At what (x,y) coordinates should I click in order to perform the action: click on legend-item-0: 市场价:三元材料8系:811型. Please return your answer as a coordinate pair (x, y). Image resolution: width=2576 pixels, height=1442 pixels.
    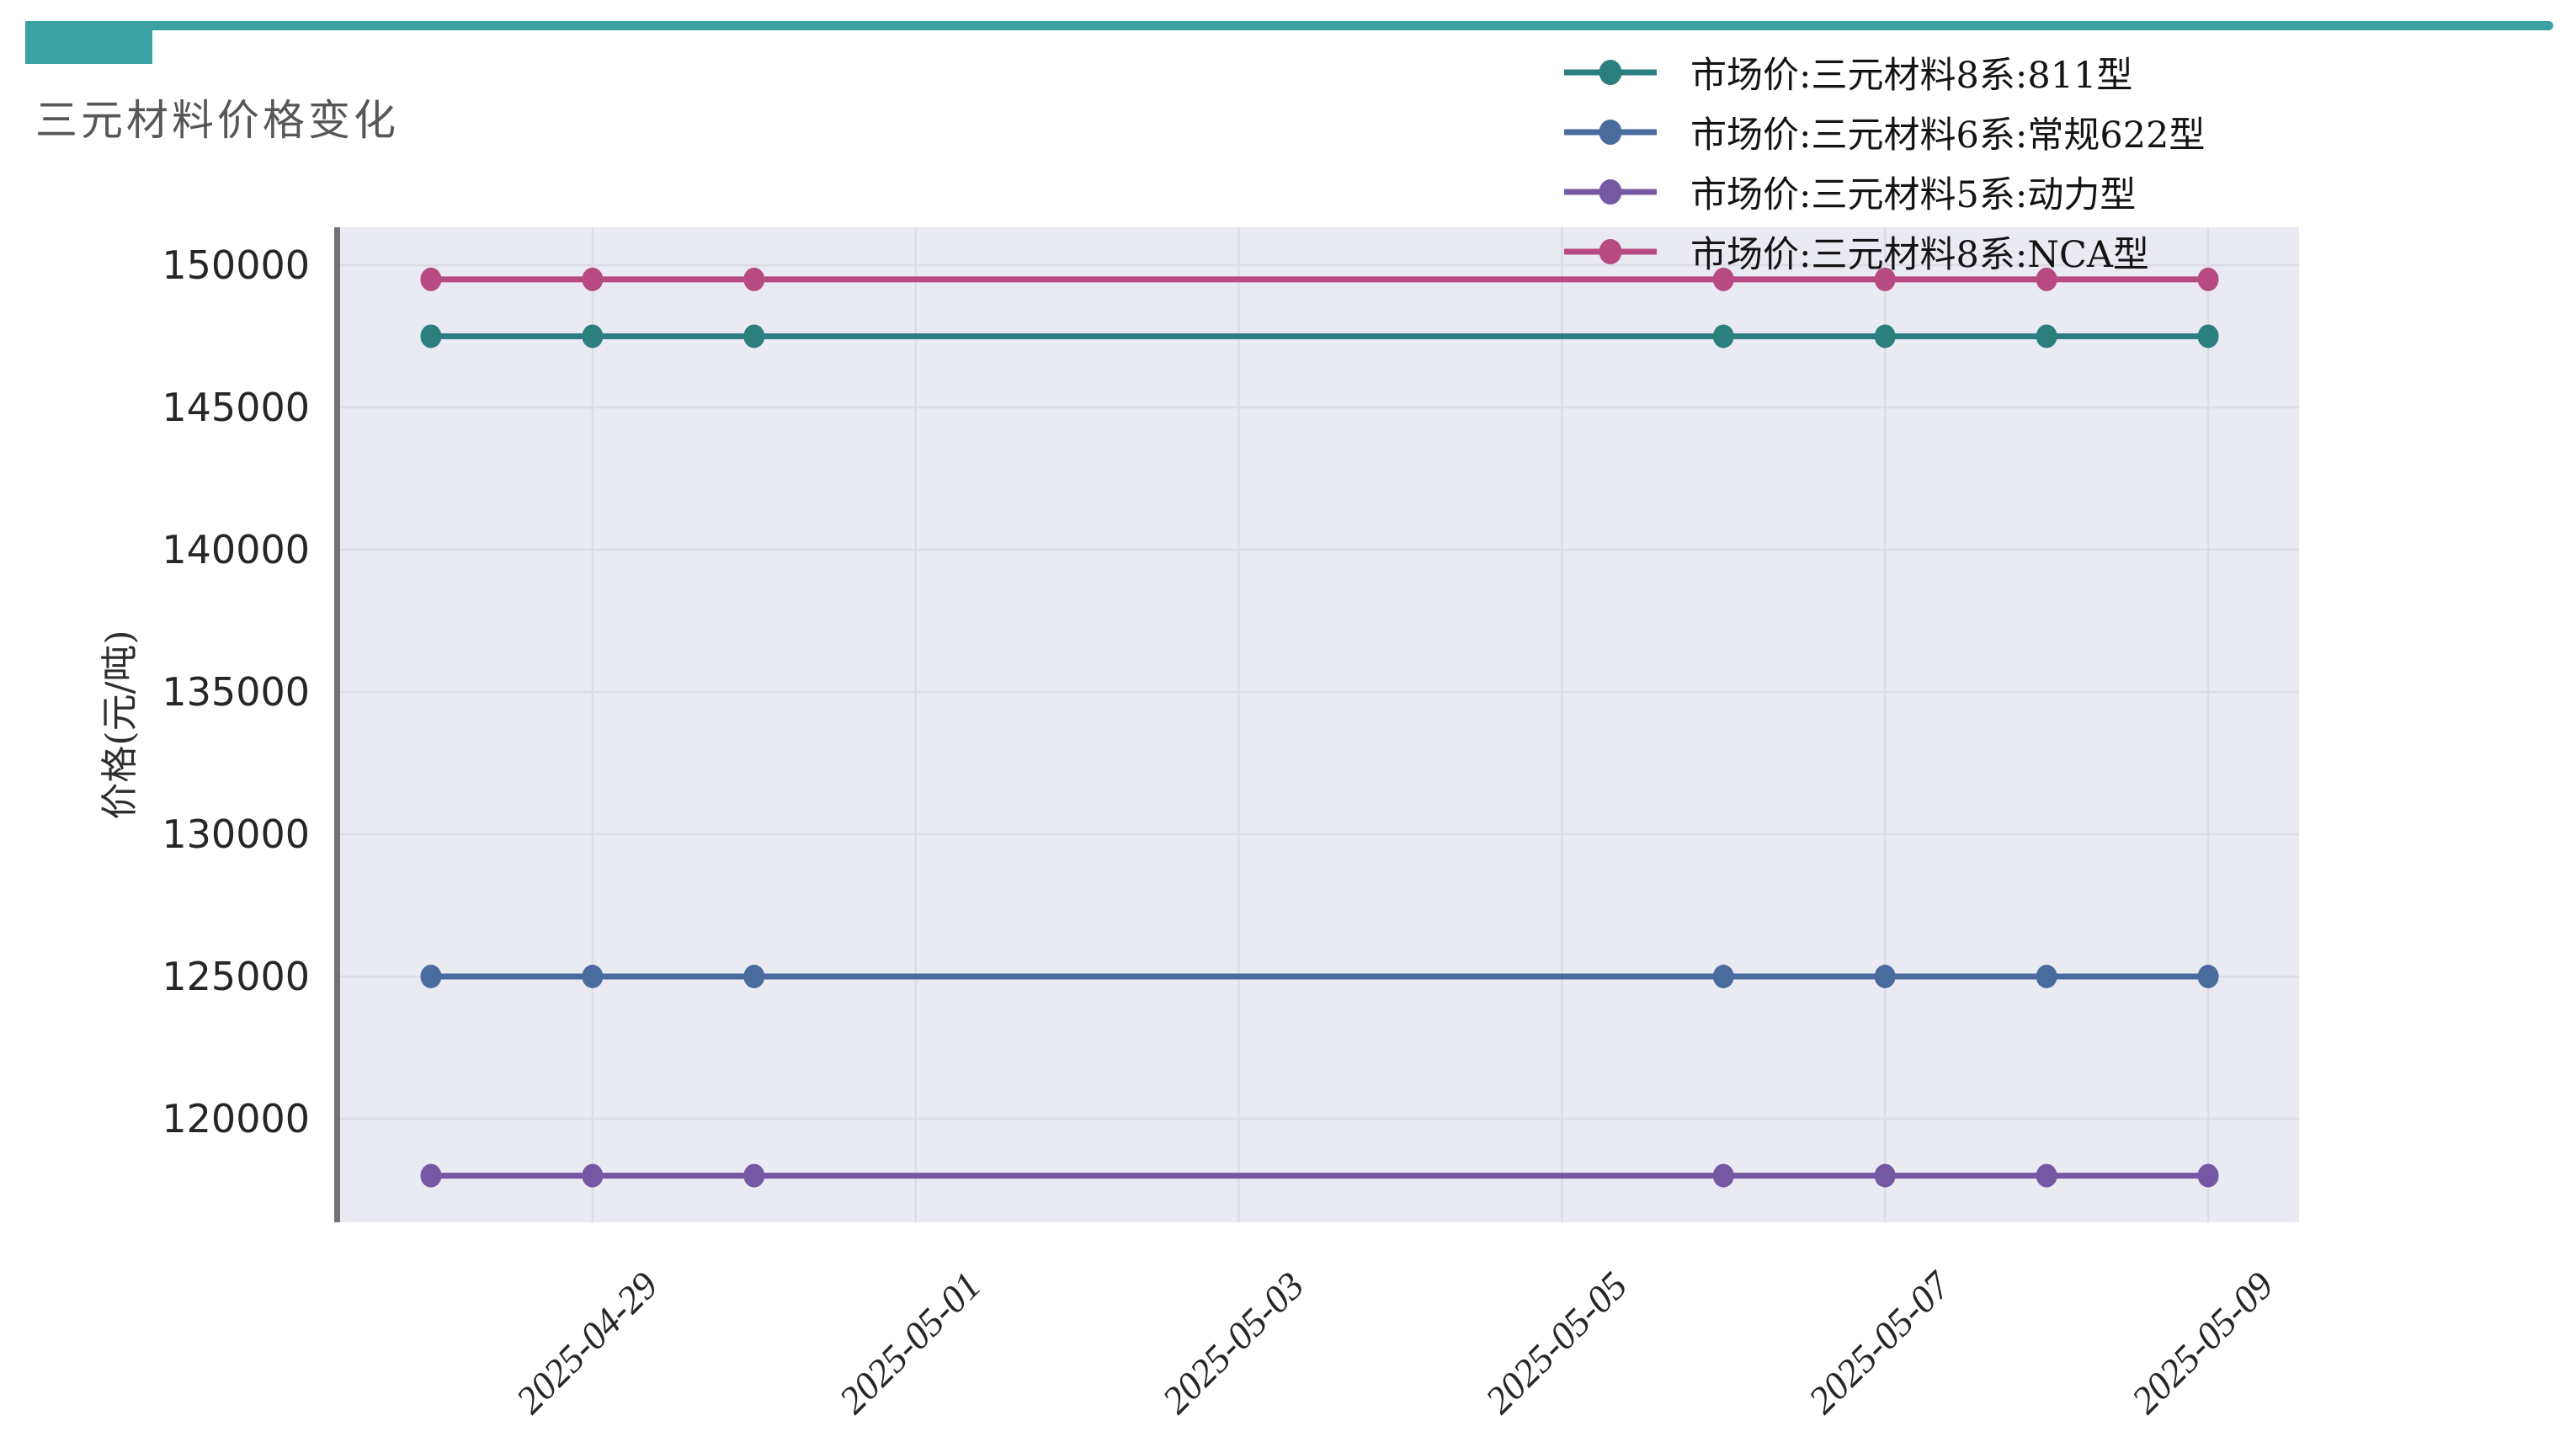
    Looking at the image, I should click on (1848, 72).